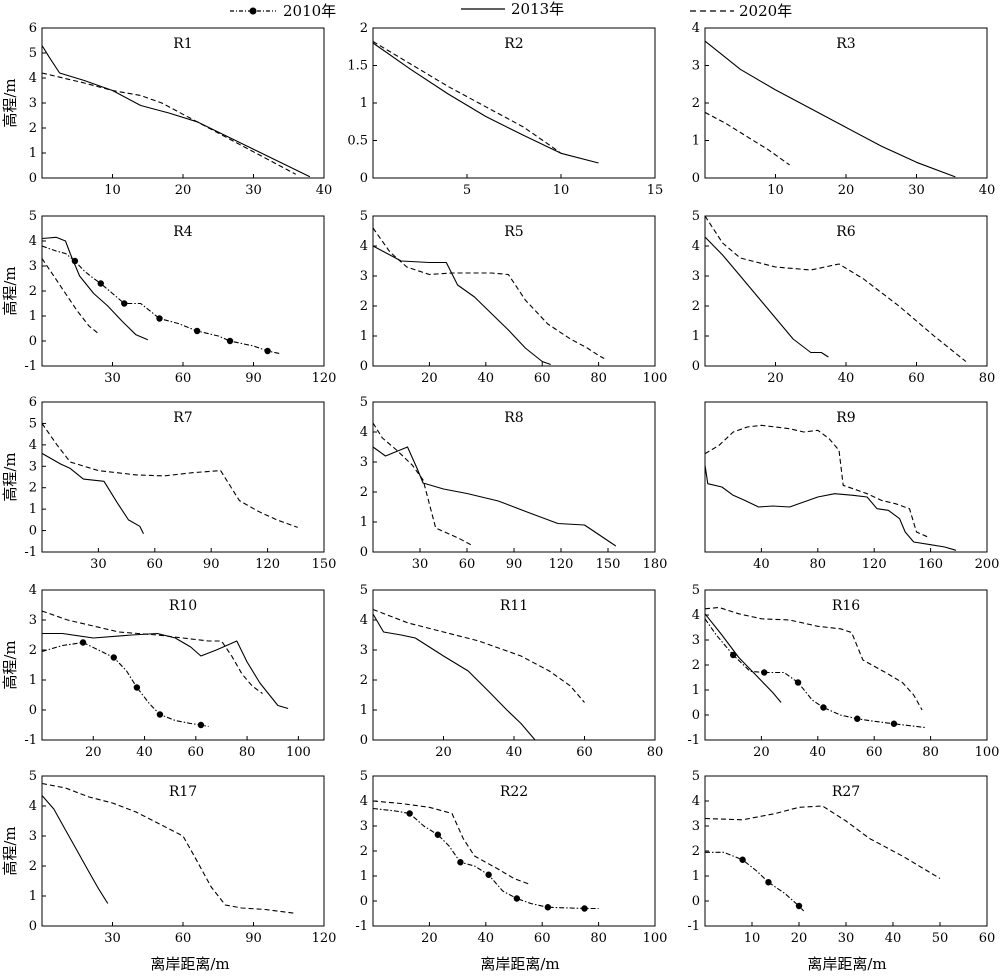  What do you see at coordinates (930, 564) in the screenshot?
I see `x-tick-label: 160` at bounding box center [930, 564].